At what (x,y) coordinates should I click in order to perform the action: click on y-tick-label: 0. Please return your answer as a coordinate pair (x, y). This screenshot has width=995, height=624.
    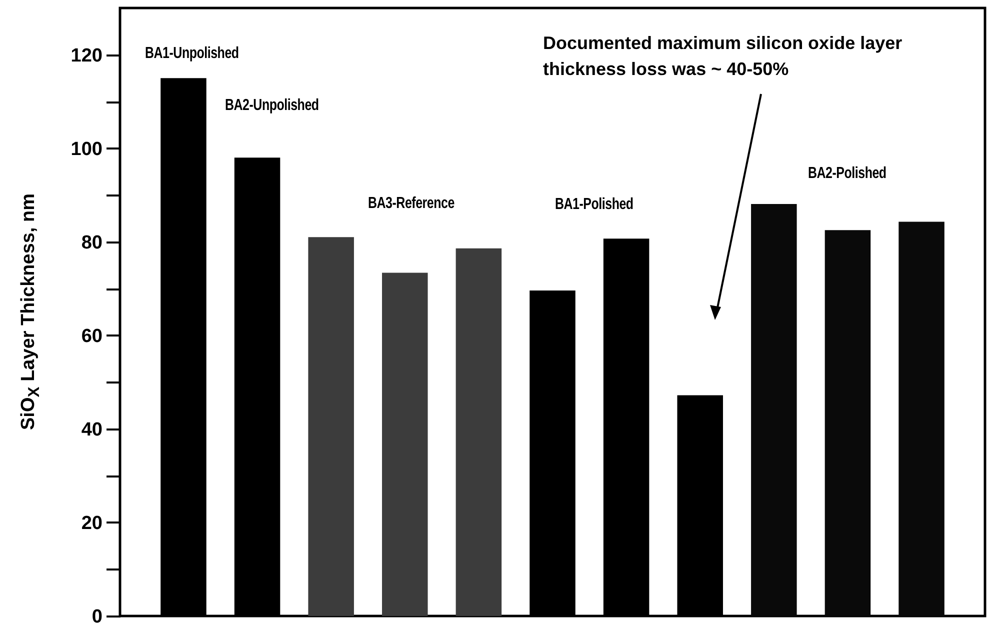
    Looking at the image, I should click on (97, 615).